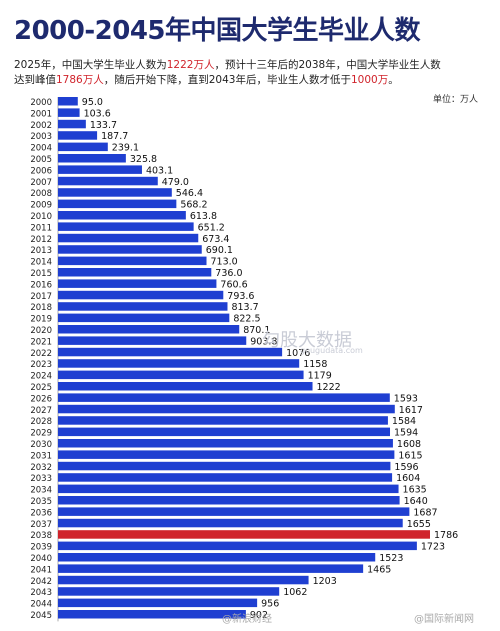 The image size is (500, 631). Describe the element at coordinates (90, 65) in the screenshot. I see `desc-text: 2025年，中国大学生毕业人数为` at that location.